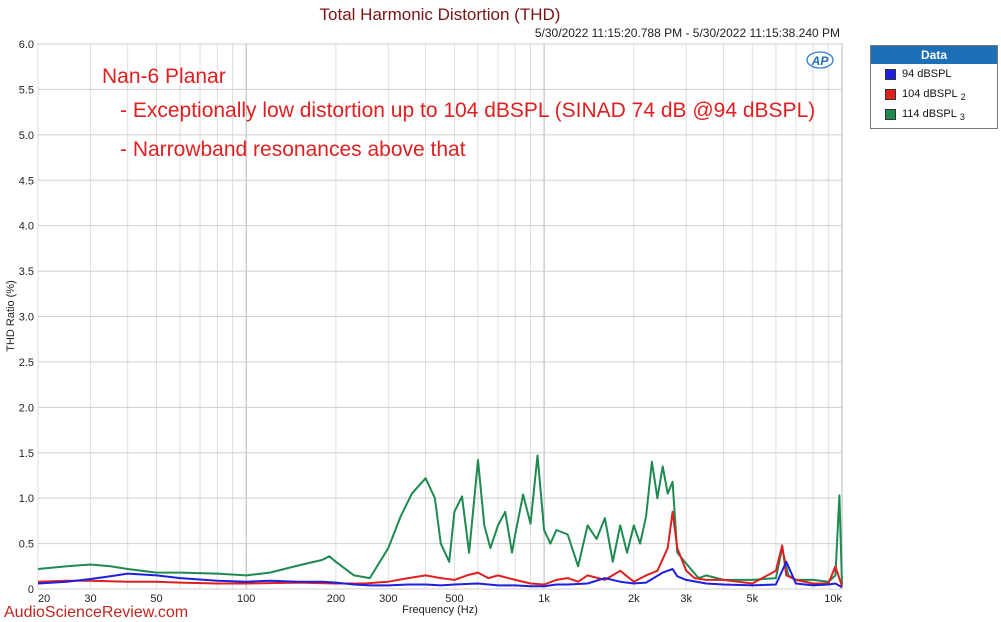 The height and width of the screenshot is (622, 1001). What do you see at coordinates (26, 272) in the screenshot?
I see `y-tick-label: 3.5` at bounding box center [26, 272].